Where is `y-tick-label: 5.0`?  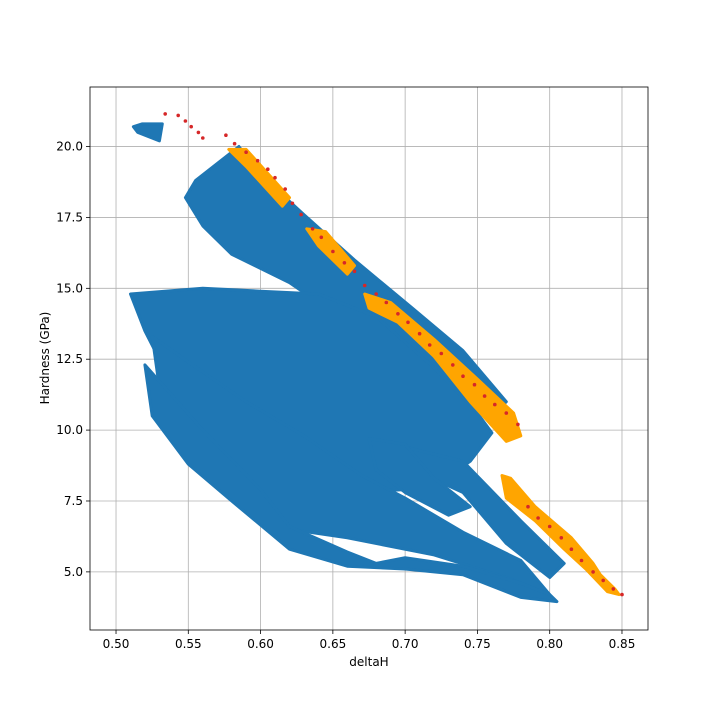
y-tick-label: 5.0 is located at coordinates (73, 572).